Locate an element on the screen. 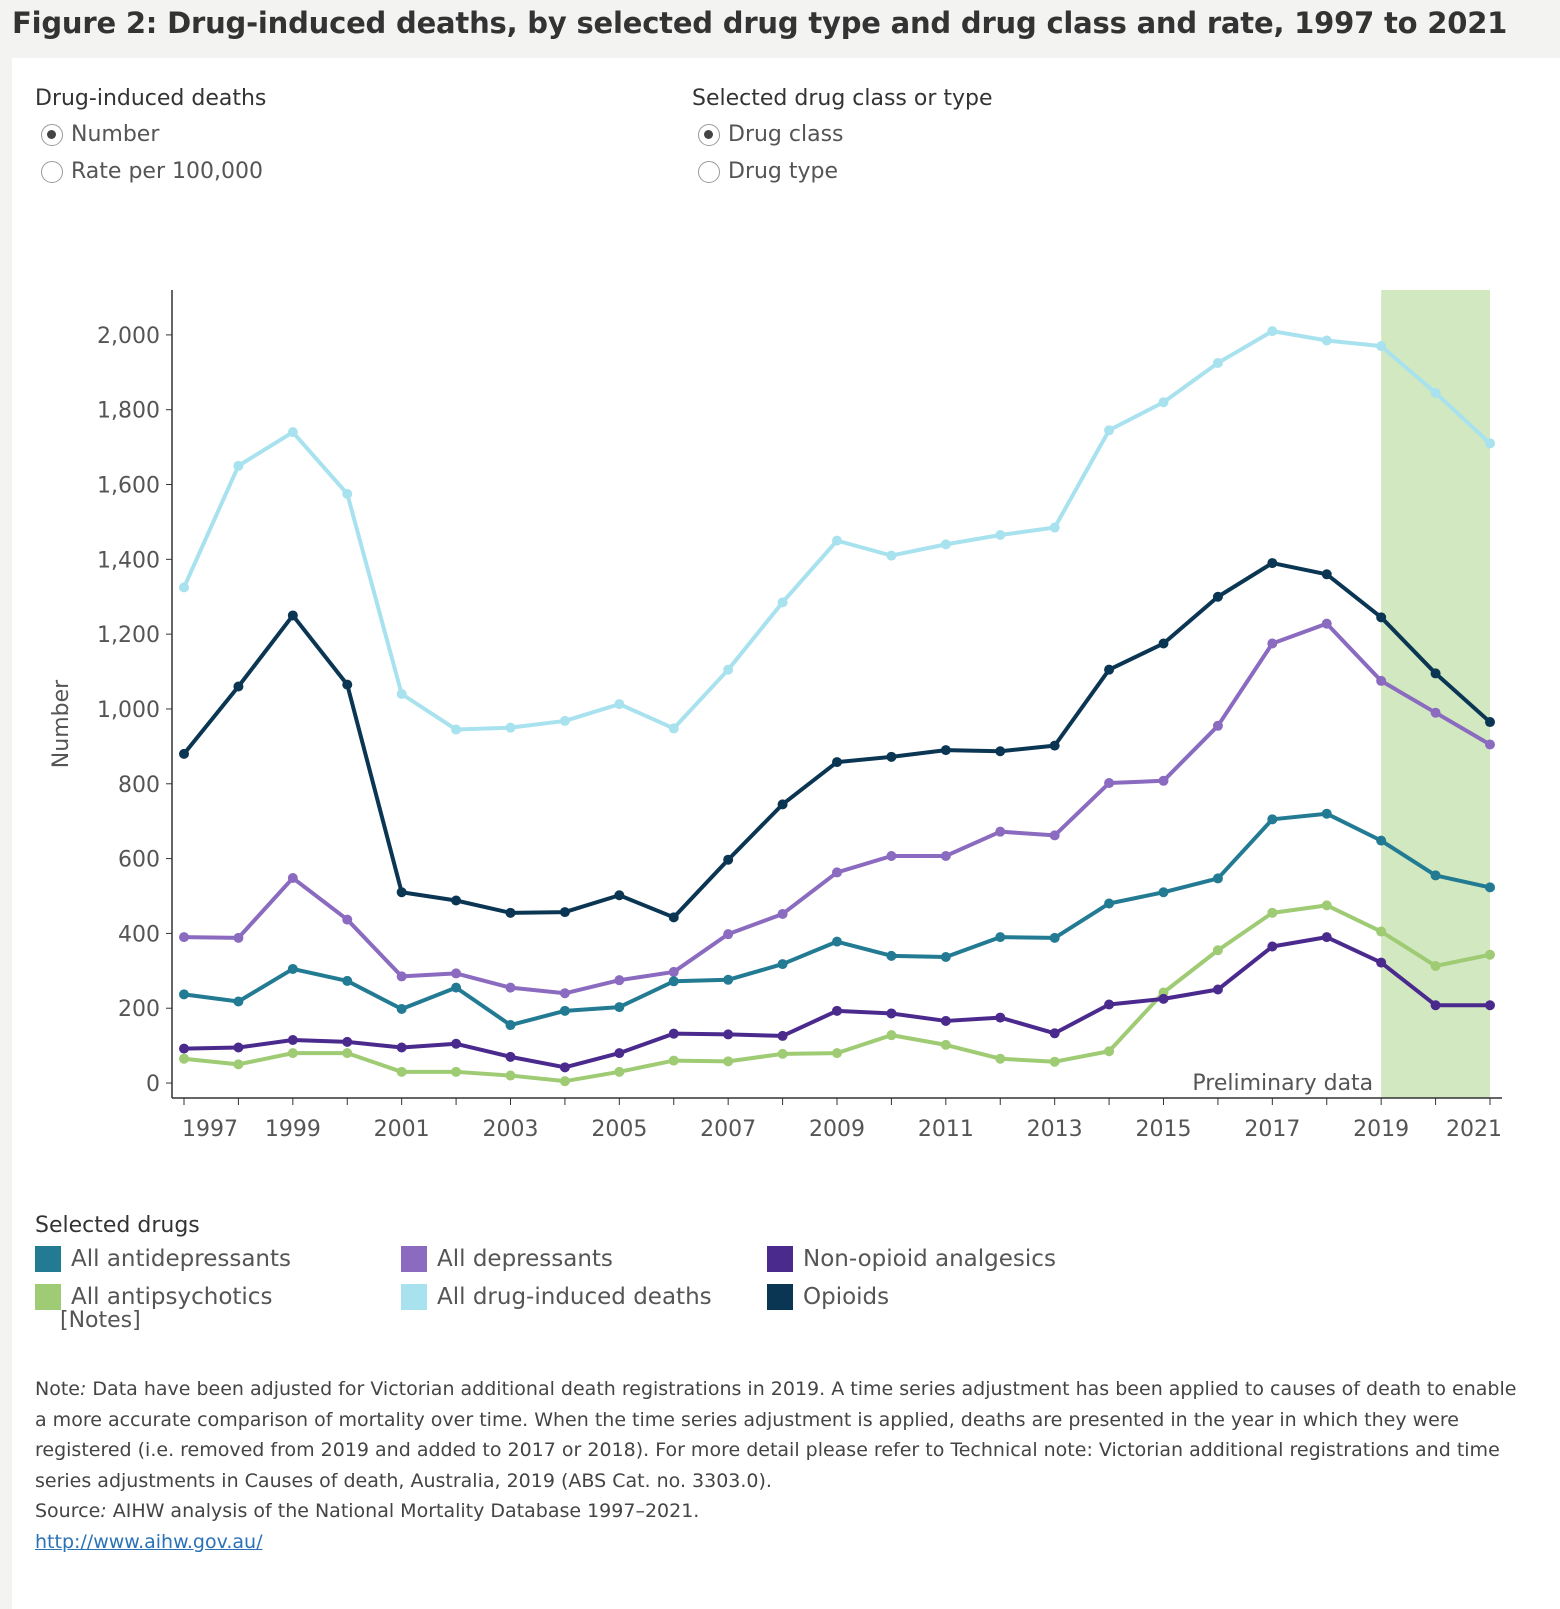  legend-label: Opioids is located at coordinates (846, 1297).